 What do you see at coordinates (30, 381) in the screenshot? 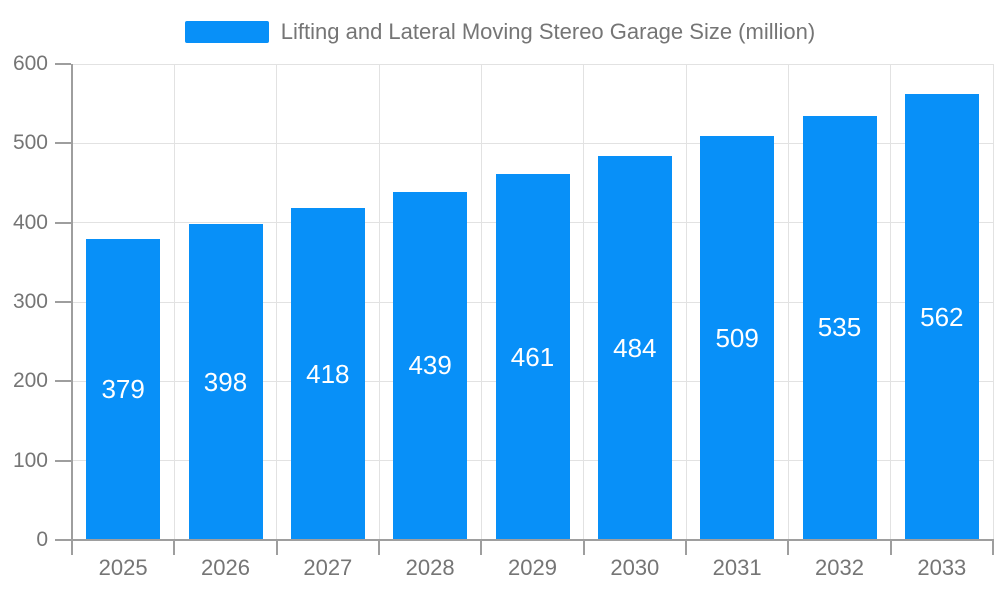
I see `y-tick-label: 200` at bounding box center [30, 381].